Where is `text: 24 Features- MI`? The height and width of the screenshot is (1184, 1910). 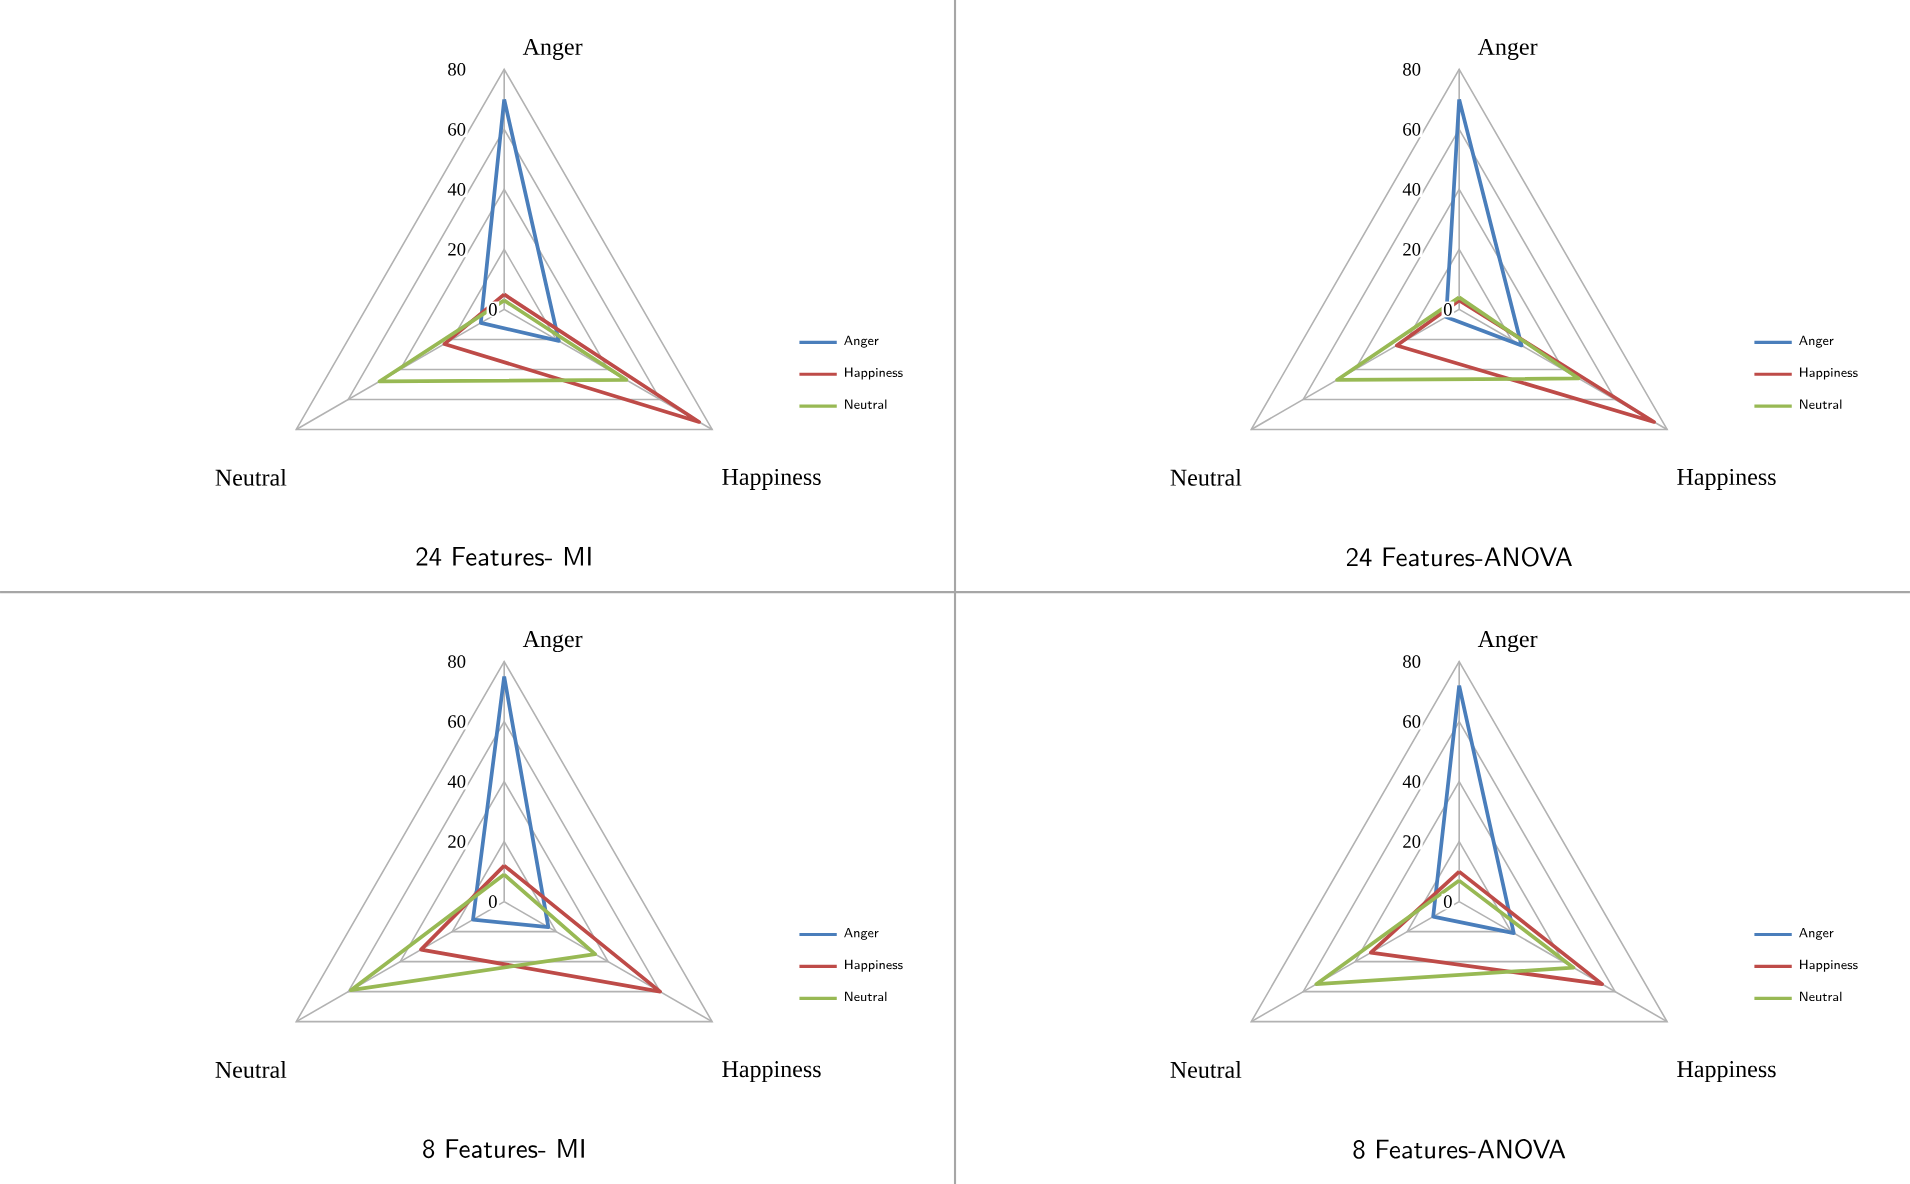
text: 24 Features- MI is located at coordinates (503, 556).